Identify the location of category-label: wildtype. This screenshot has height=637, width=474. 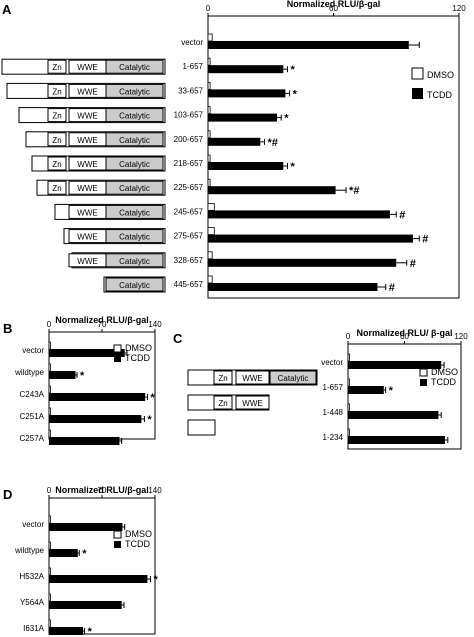
(29, 550).